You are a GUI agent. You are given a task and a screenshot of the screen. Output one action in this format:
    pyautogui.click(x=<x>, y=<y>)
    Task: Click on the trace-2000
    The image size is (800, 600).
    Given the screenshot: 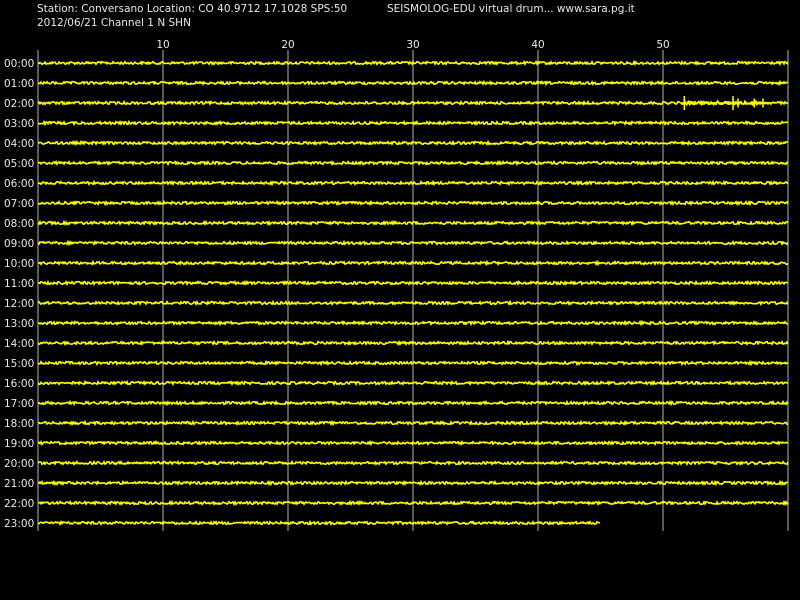 What is the action you would take?
    pyautogui.click(x=413, y=463)
    